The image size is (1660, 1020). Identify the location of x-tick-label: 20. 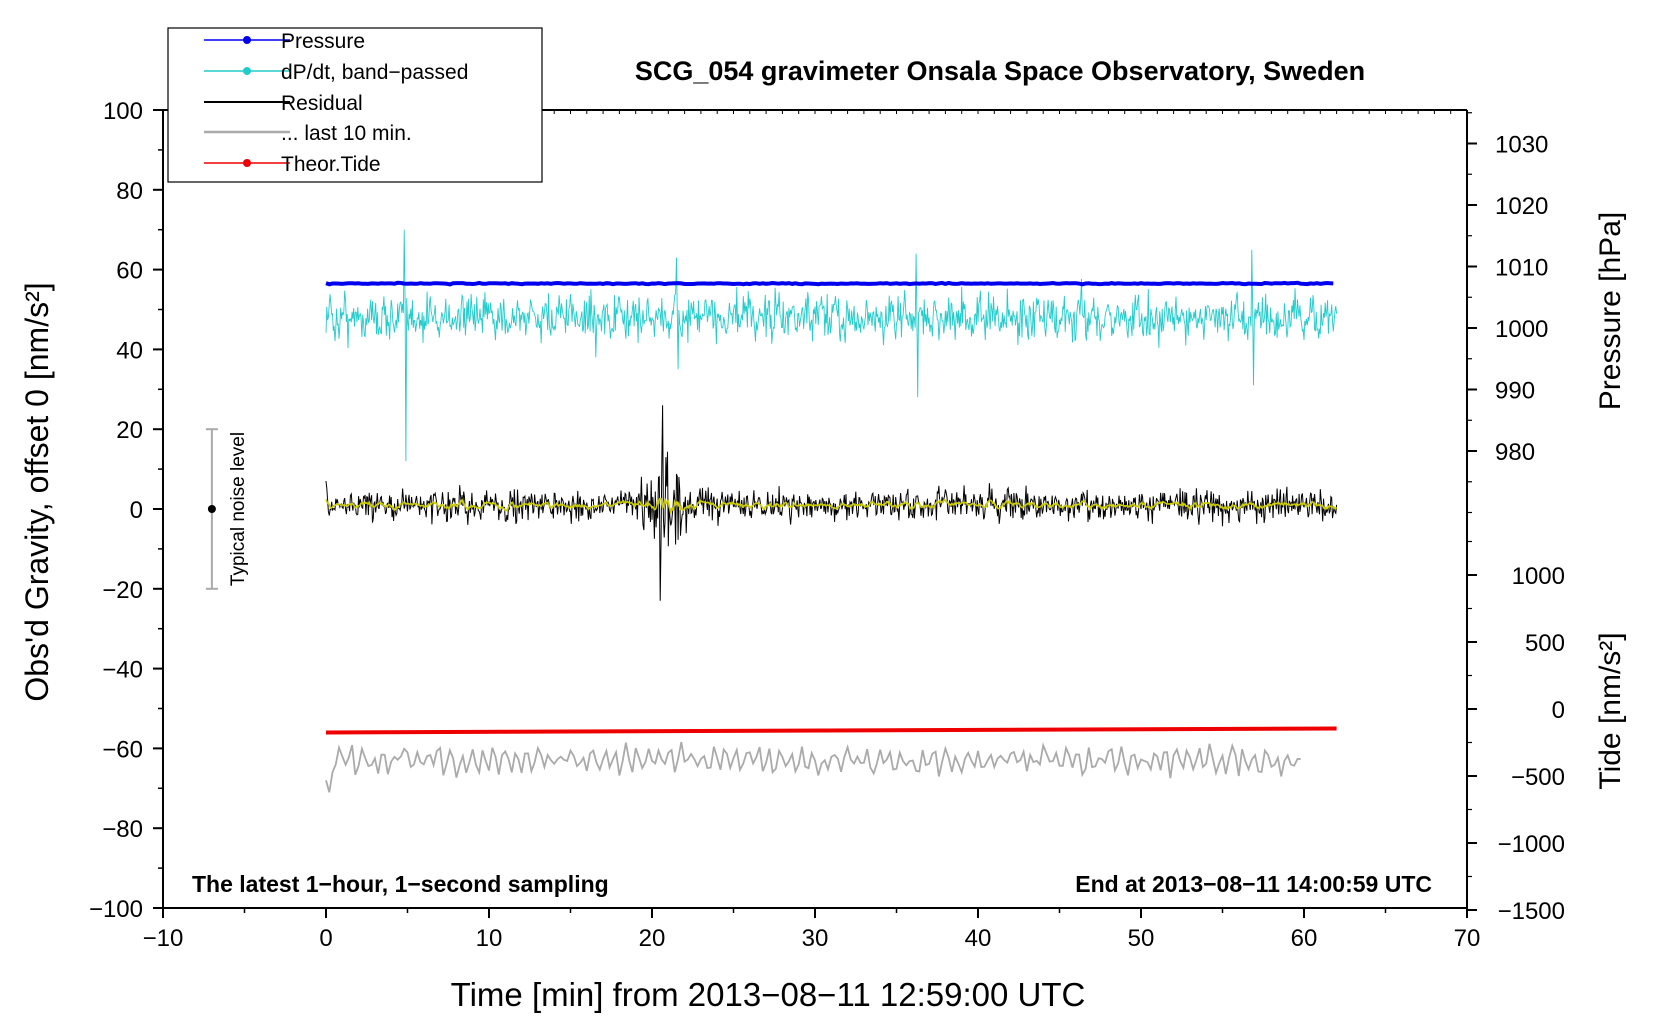
(652, 938).